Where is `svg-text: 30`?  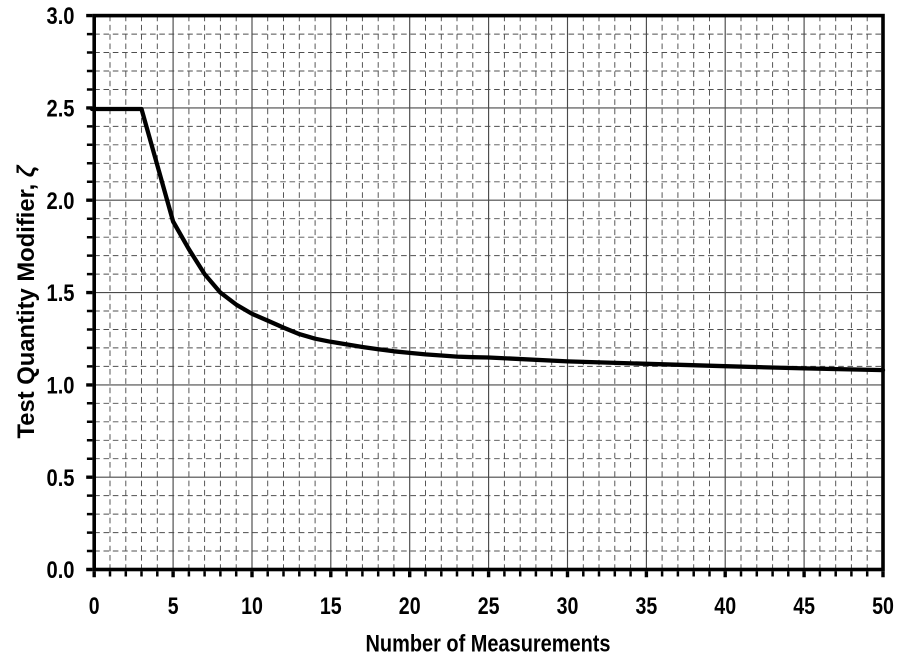 svg-text: 30 is located at coordinates (568, 606).